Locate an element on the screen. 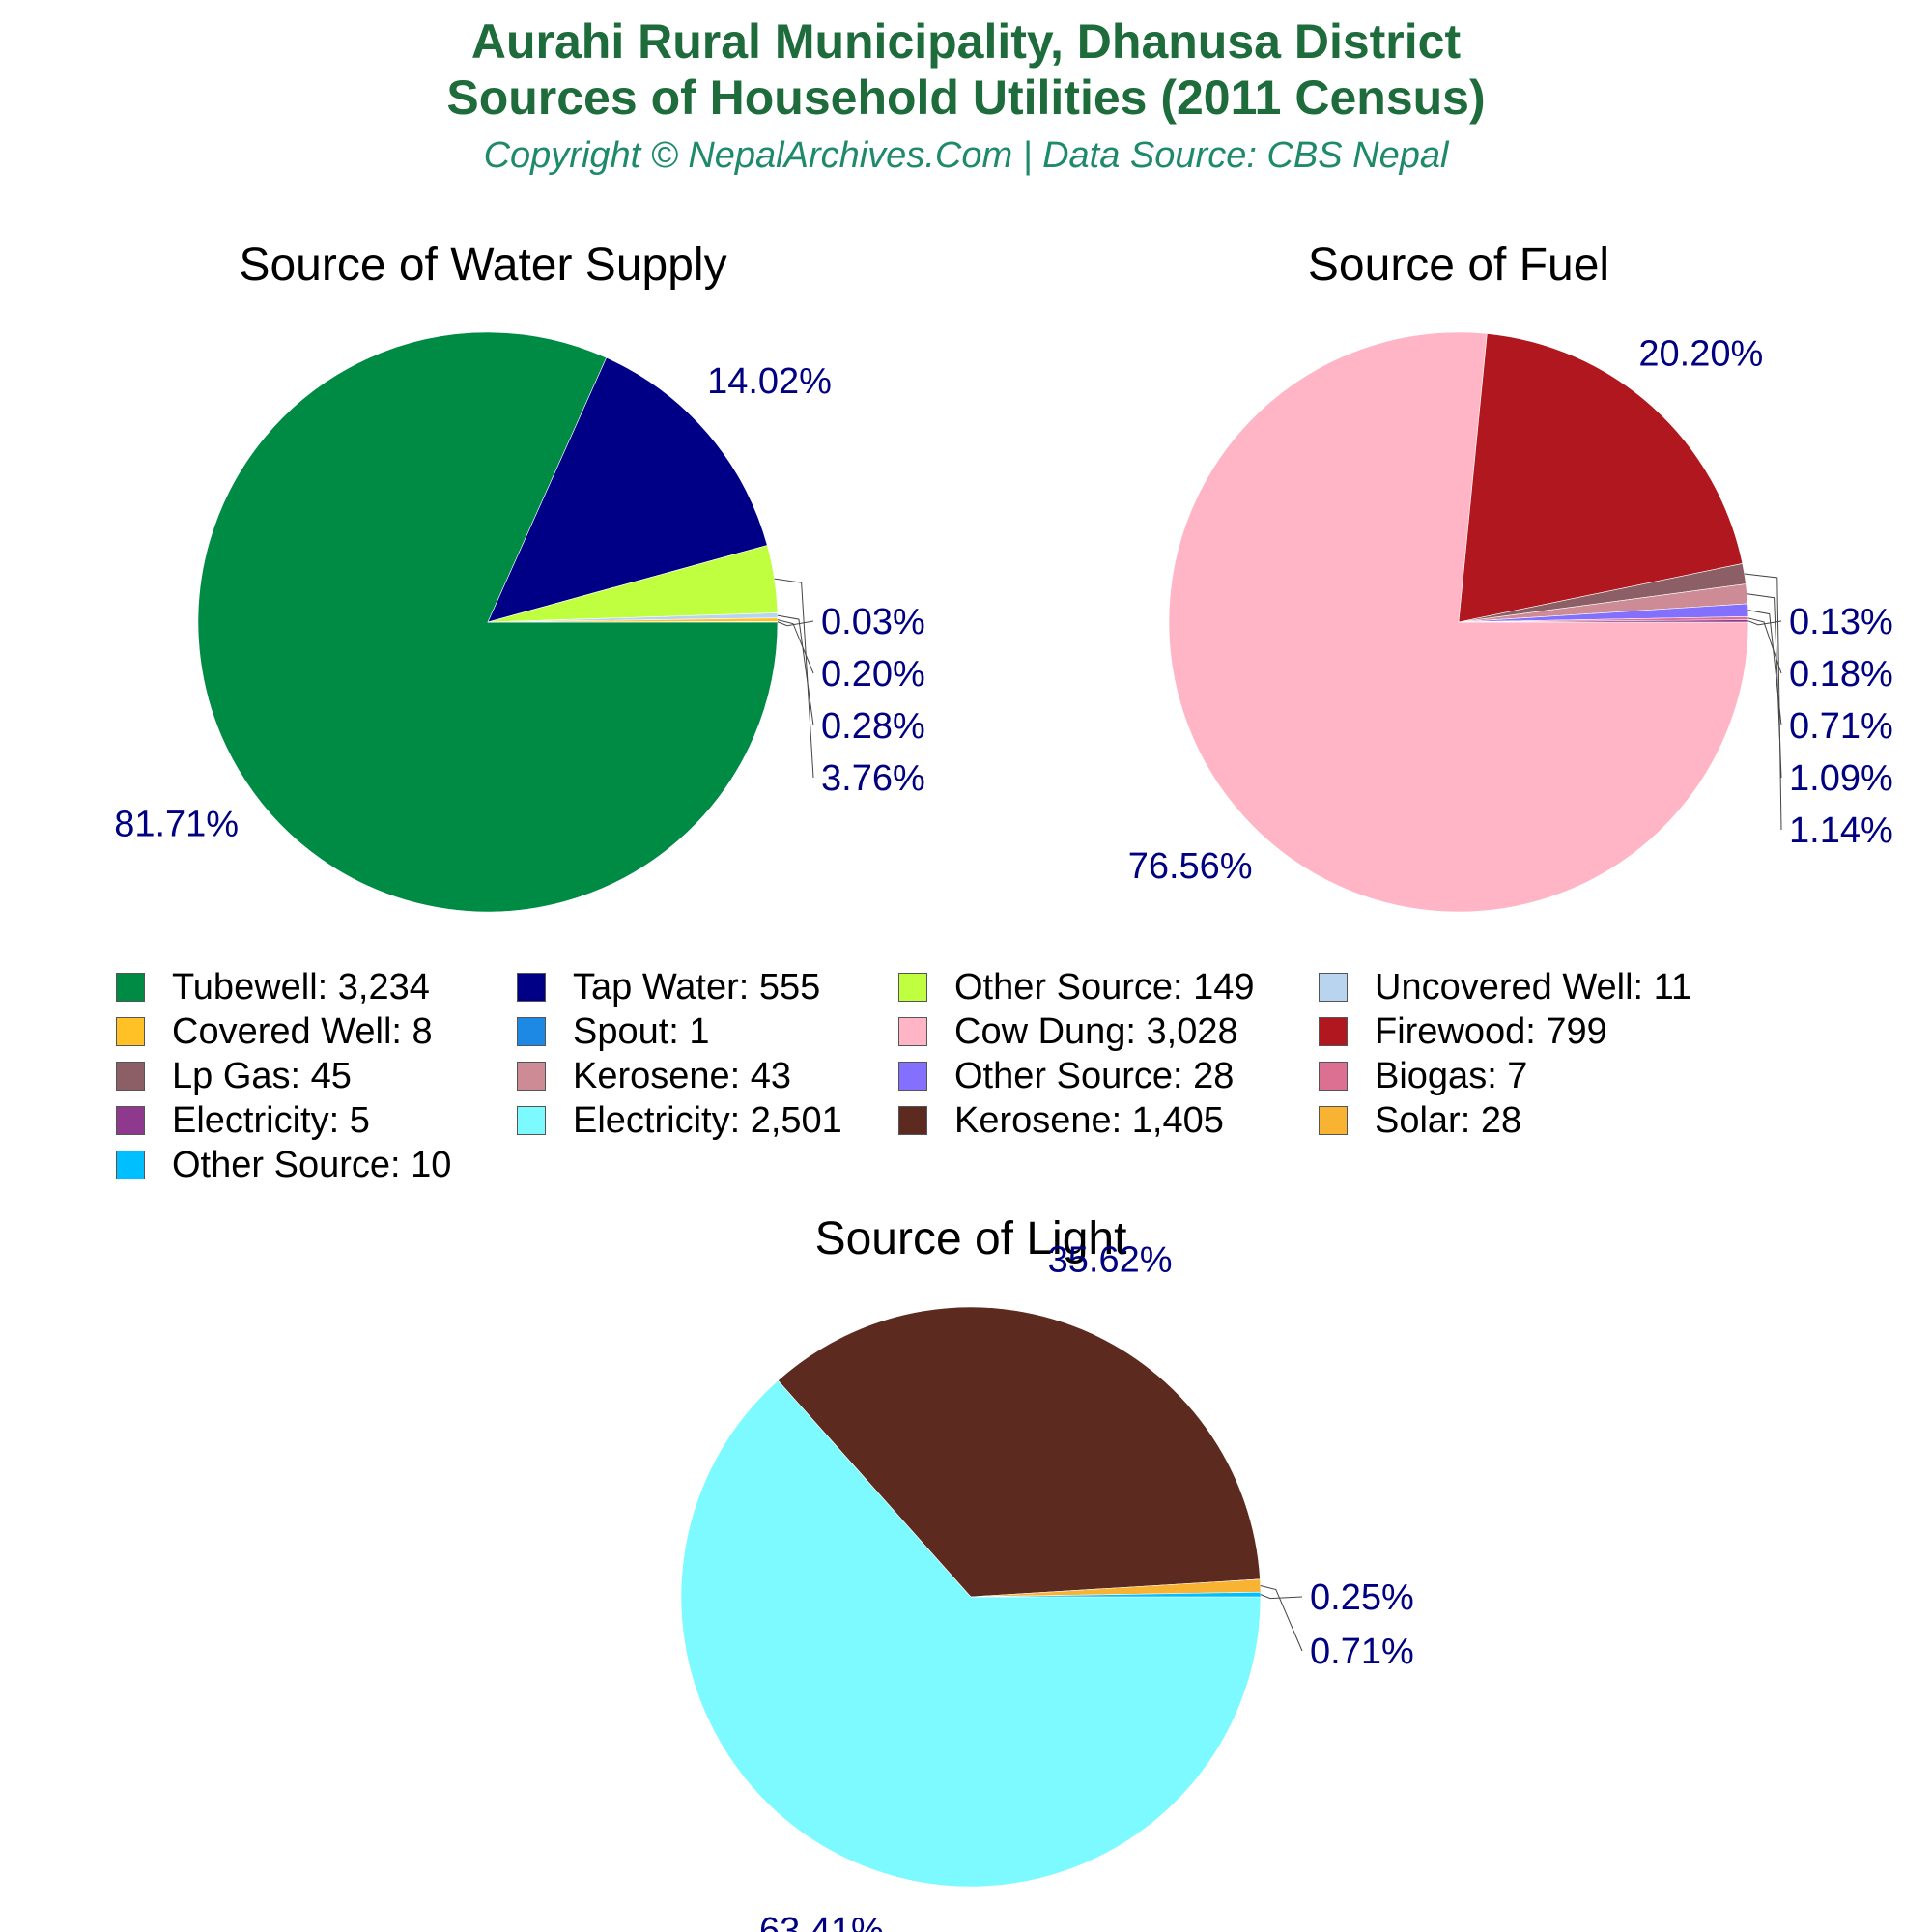 This screenshot has width=1932, height=1932. legend-item: Kerosene: 1,405 is located at coordinates (1061, 1120).